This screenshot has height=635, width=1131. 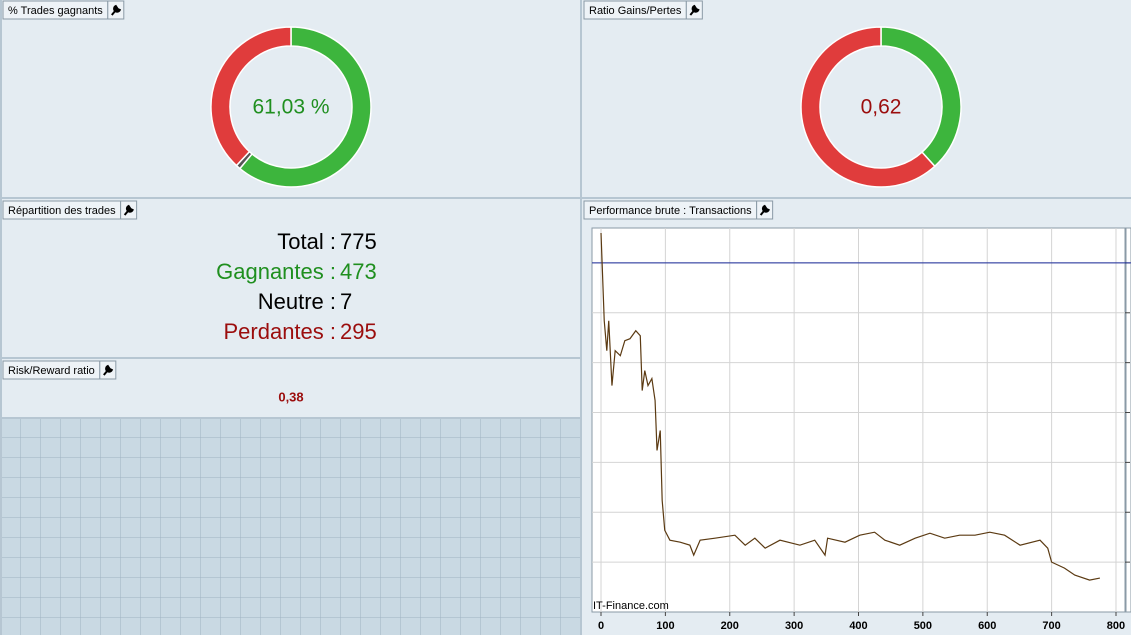 What do you see at coordinates (1116, 626) in the screenshot?
I see `x-tick-label: 800` at bounding box center [1116, 626].